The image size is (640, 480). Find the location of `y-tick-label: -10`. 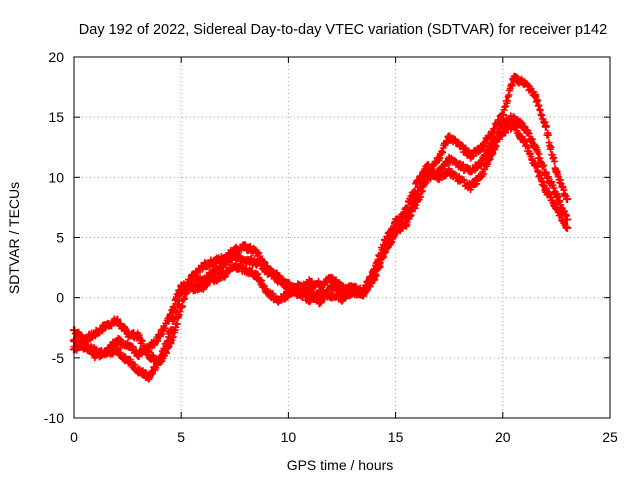

y-tick-label: -10 is located at coordinates (54, 418).